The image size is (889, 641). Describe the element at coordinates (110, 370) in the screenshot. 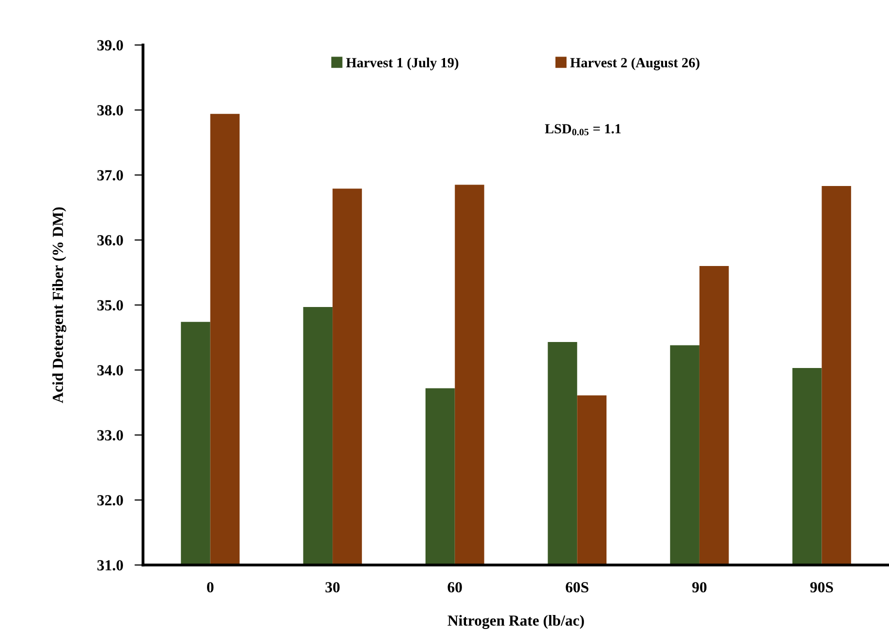

I see `y-tick-label: 34.0` at that location.